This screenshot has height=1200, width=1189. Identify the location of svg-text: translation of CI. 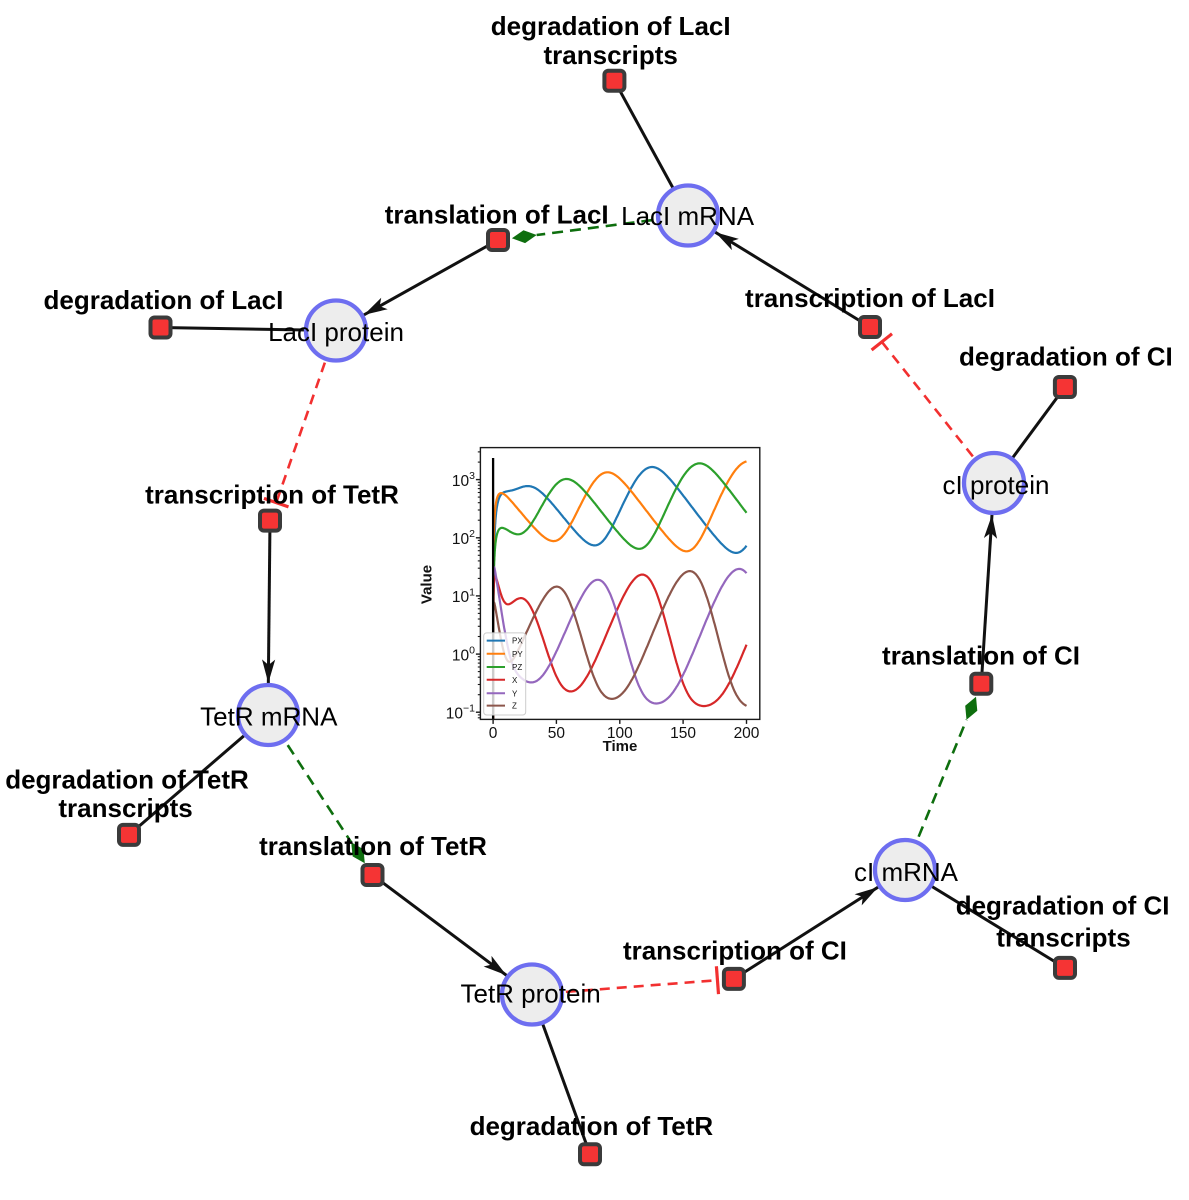
(981, 656).